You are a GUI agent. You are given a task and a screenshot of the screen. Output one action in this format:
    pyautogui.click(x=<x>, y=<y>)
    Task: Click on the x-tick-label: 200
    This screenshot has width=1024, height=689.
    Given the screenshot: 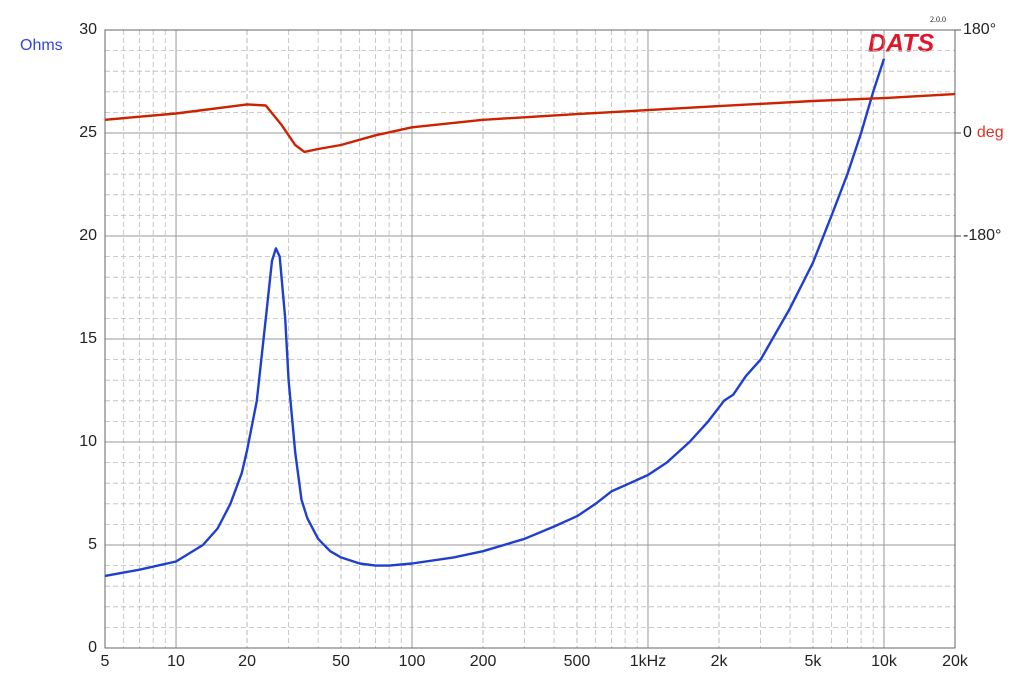 What is the action you would take?
    pyautogui.click(x=483, y=661)
    